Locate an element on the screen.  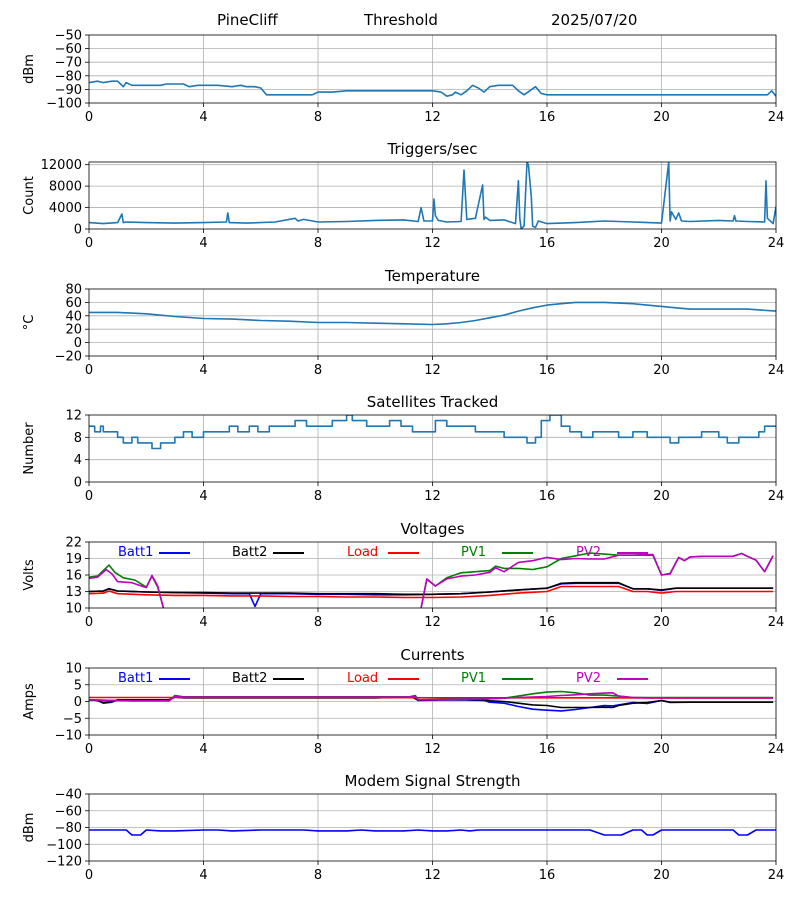
signal-y-tick-label: −80 is located at coordinates (68, 76).